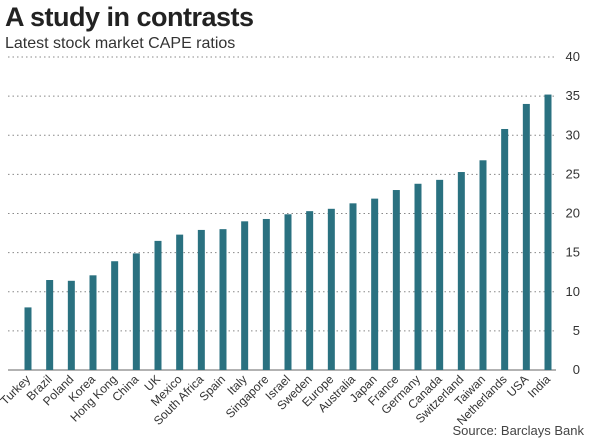  Describe the element at coordinates (573, 56) in the screenshot. I see `y-tick-label: 40` at that location.